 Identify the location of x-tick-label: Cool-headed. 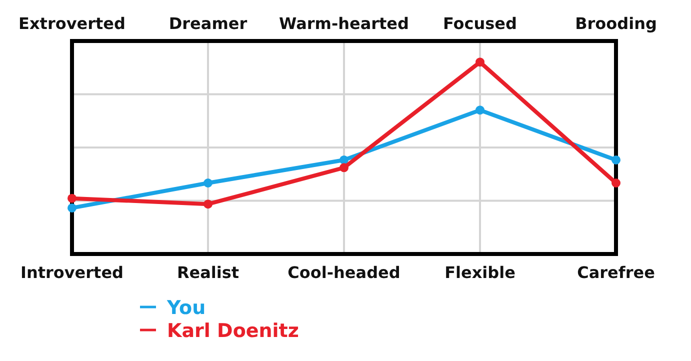
(344, 272).